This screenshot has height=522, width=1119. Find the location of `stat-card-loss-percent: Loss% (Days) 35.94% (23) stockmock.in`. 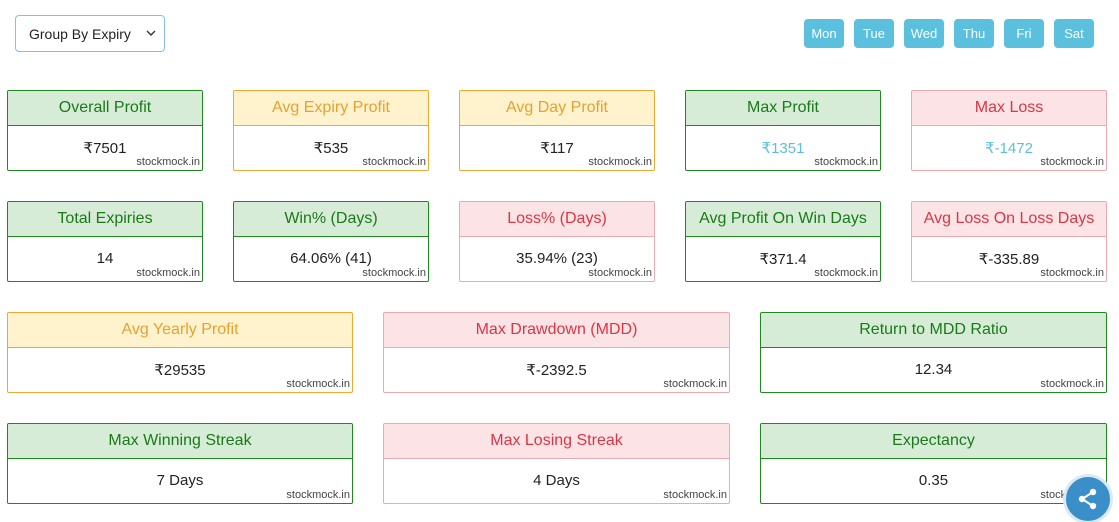

stat-card-loss-percent: Loss% (Days) 35.94% (23) stockmock.in is located at coordinates (557, 241).